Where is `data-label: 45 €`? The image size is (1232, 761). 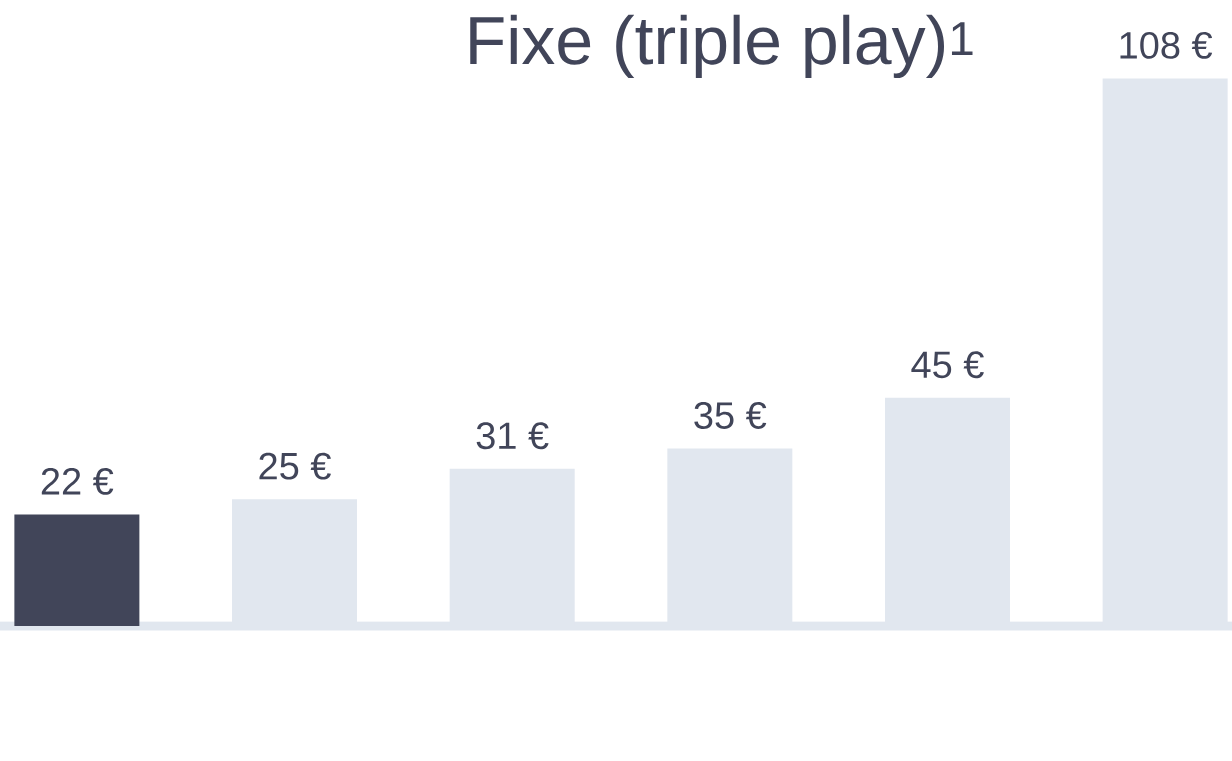
data-label: 45 € is located at coordinates (947, 365).